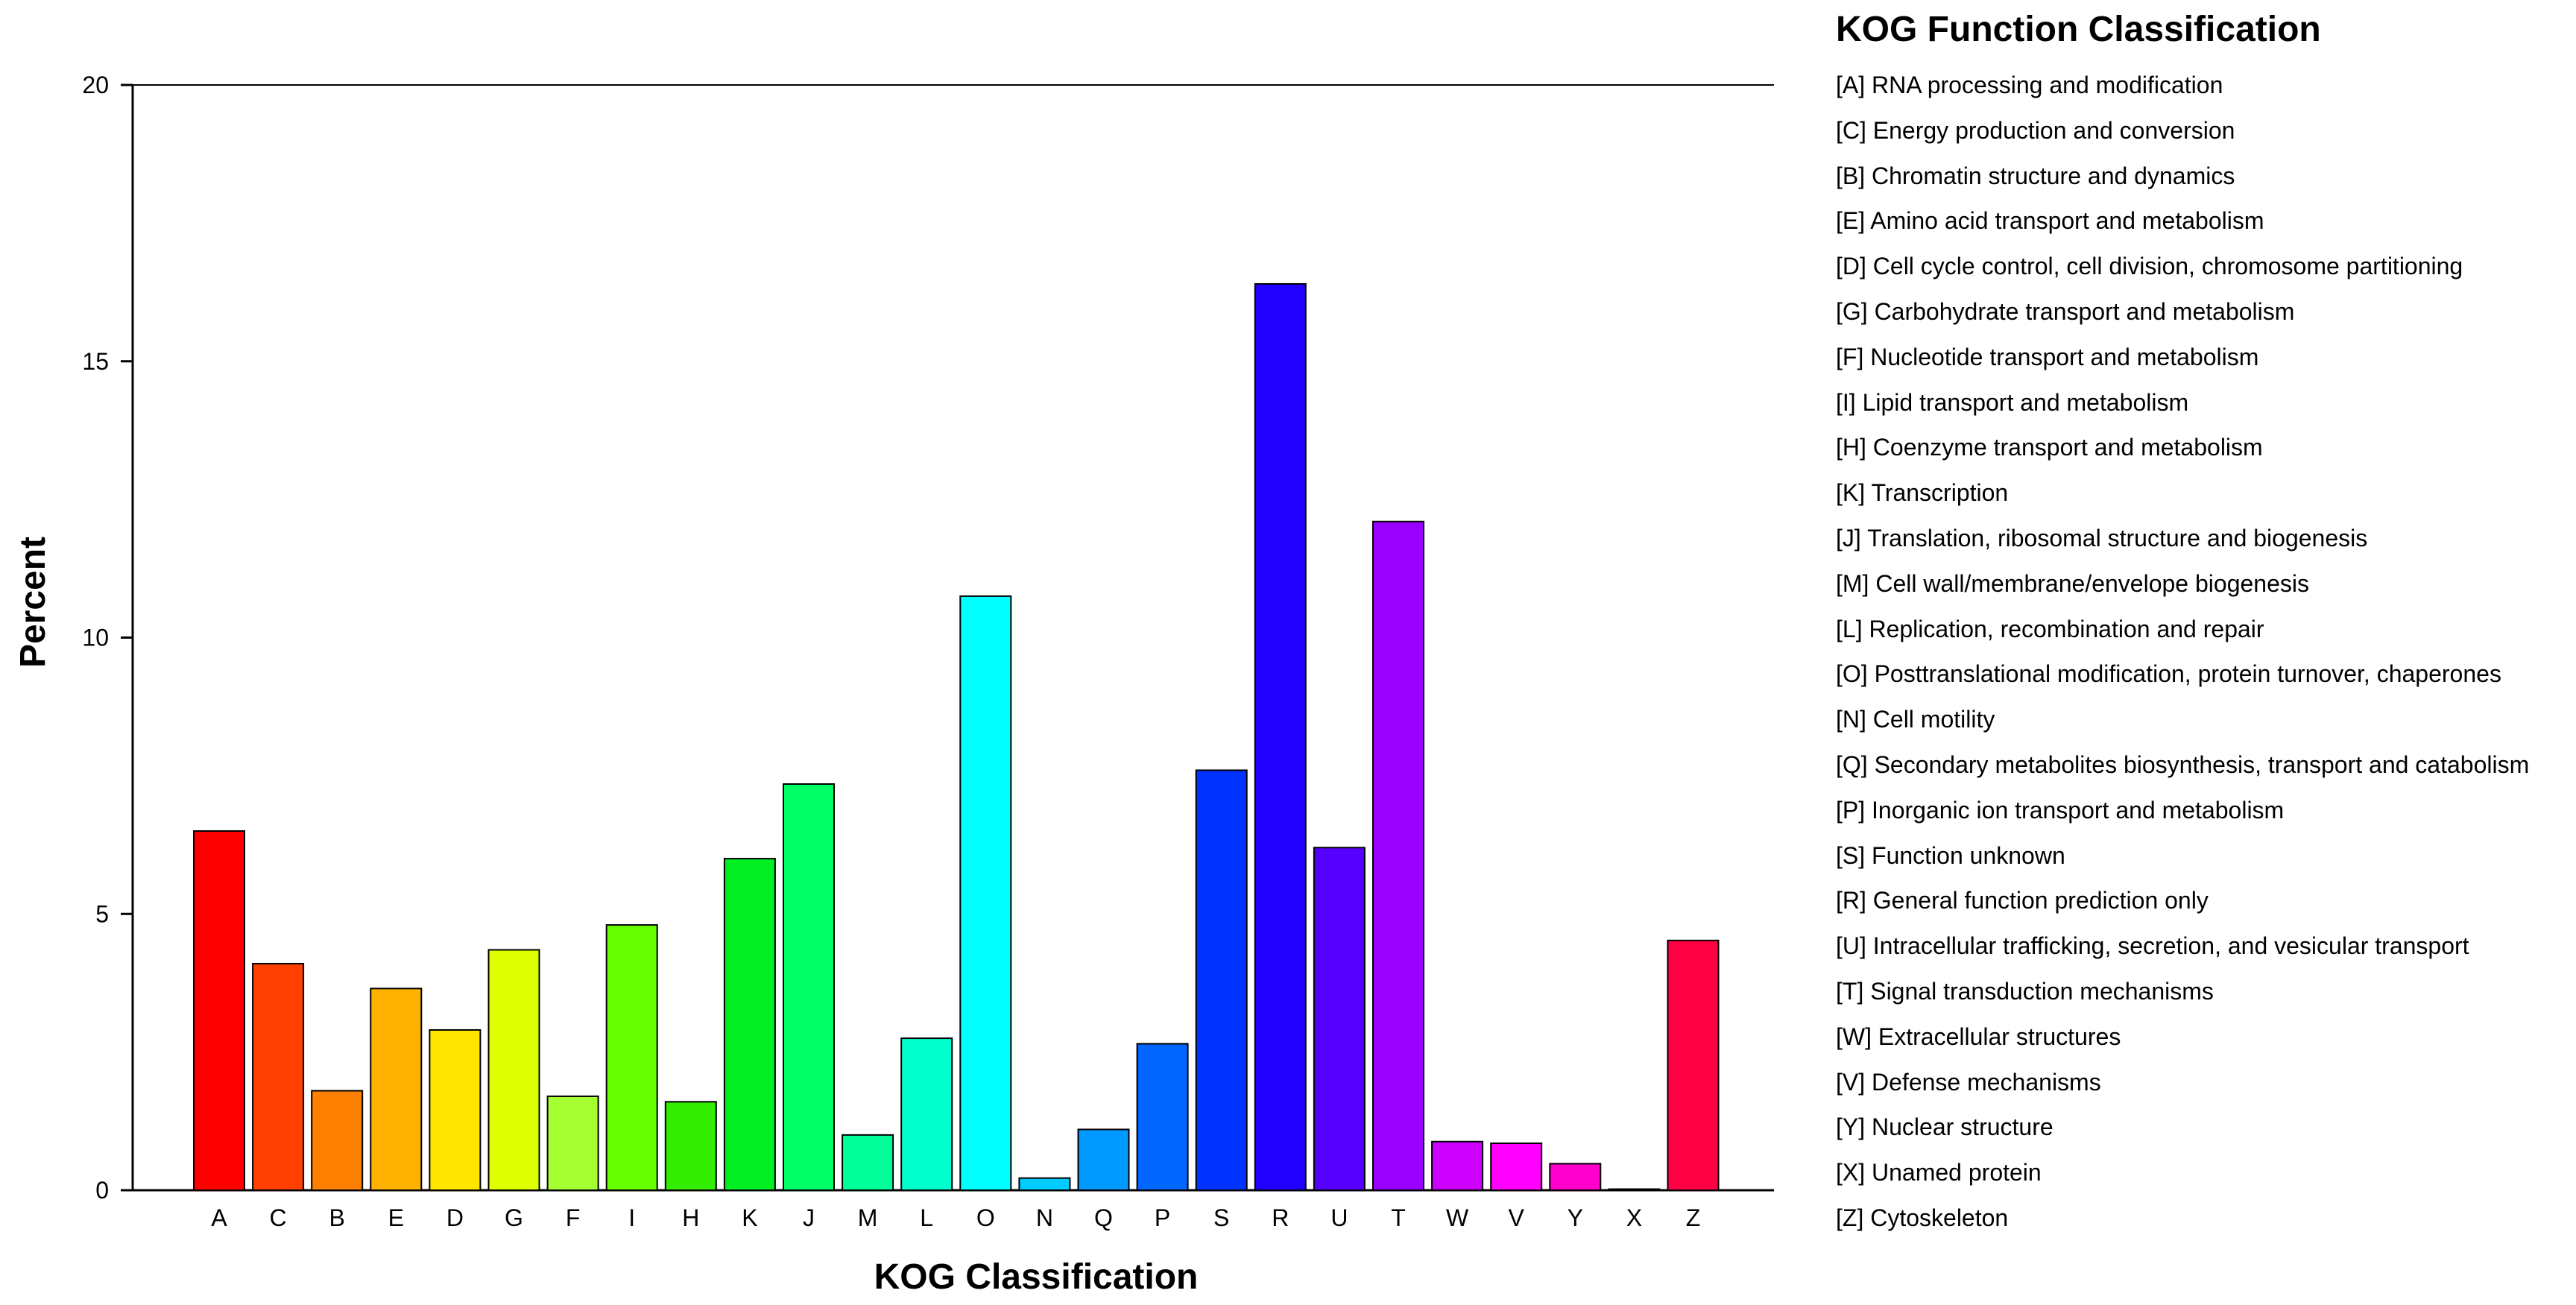  What do you see at coordinates (396, 1217) in the screenshot?
I see `x-tick-label: E` at bounding box center [396, 1217].